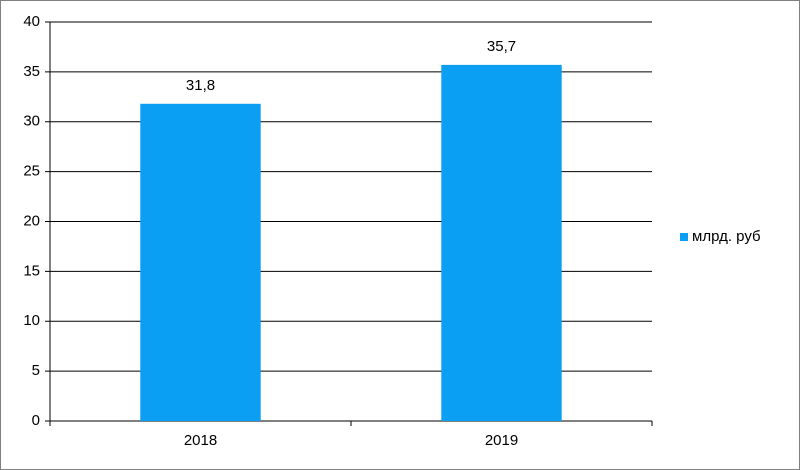  Describe the element at coordinates (31, 121) in the screenshot. I see `y-tick-label: 30` at that location.